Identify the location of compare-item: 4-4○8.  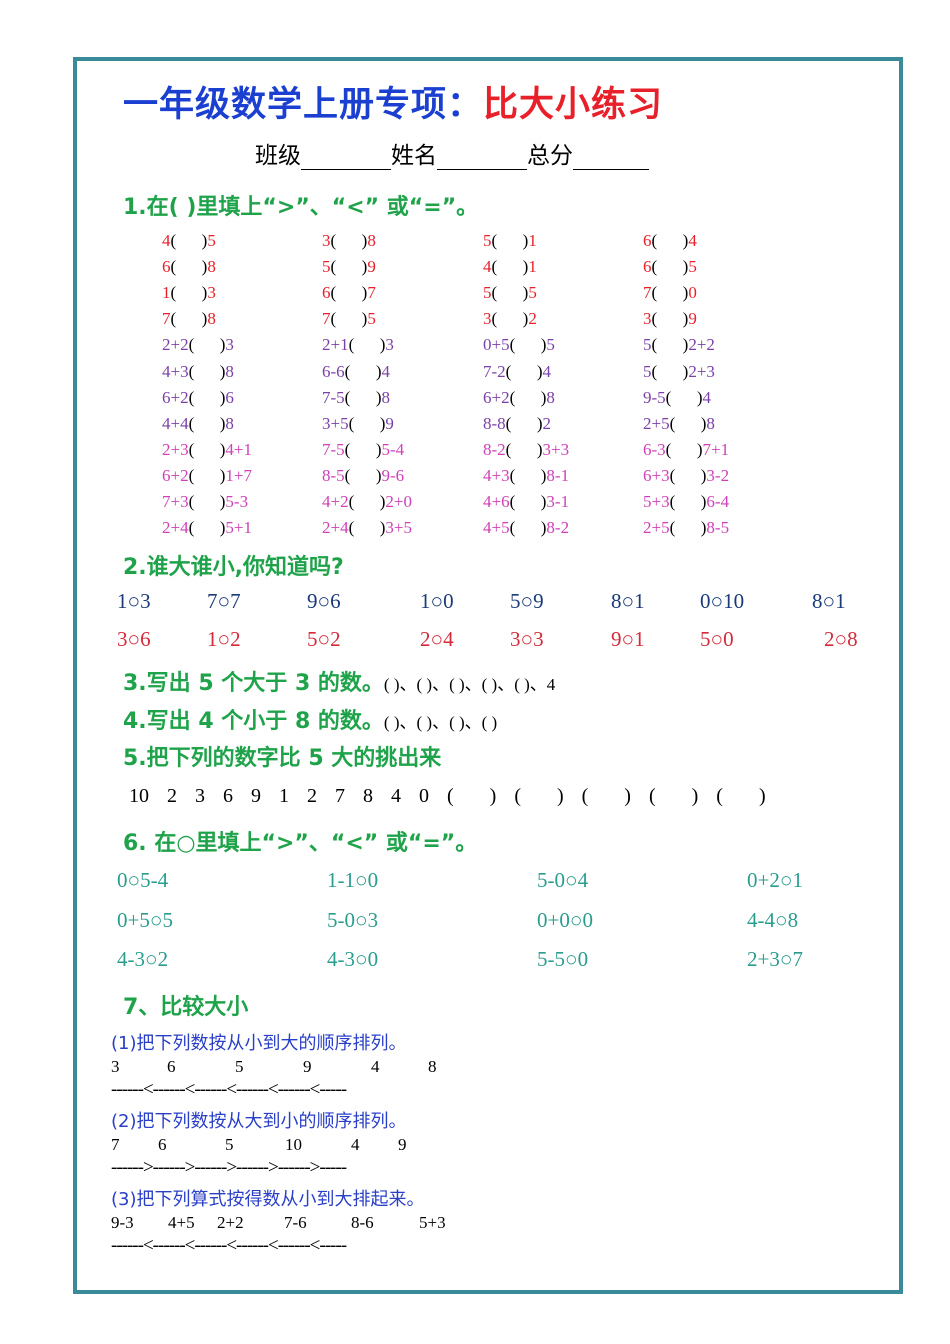
(773, 919).